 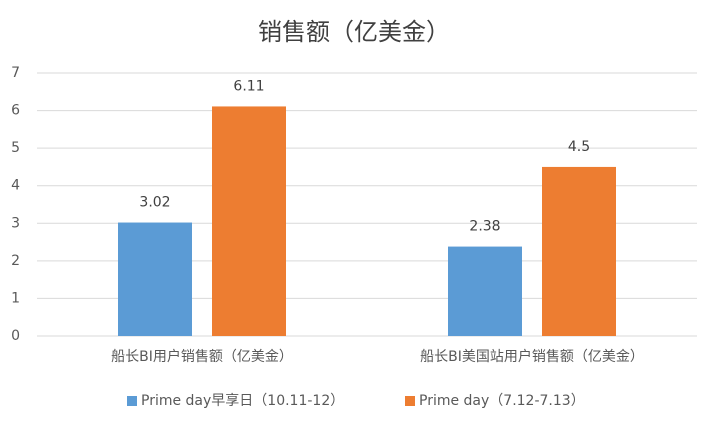 What do you see at coordinates (484, 227) in the screenshot?
I see `value-label: 2.38` at bounding box center [484, 227].